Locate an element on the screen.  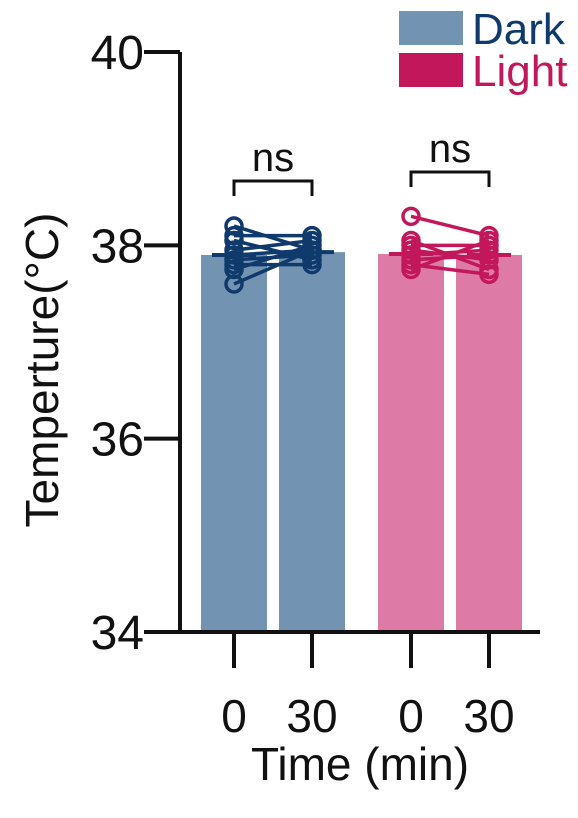
legend-label-dark: Dark is located at coordinates (519, 29).